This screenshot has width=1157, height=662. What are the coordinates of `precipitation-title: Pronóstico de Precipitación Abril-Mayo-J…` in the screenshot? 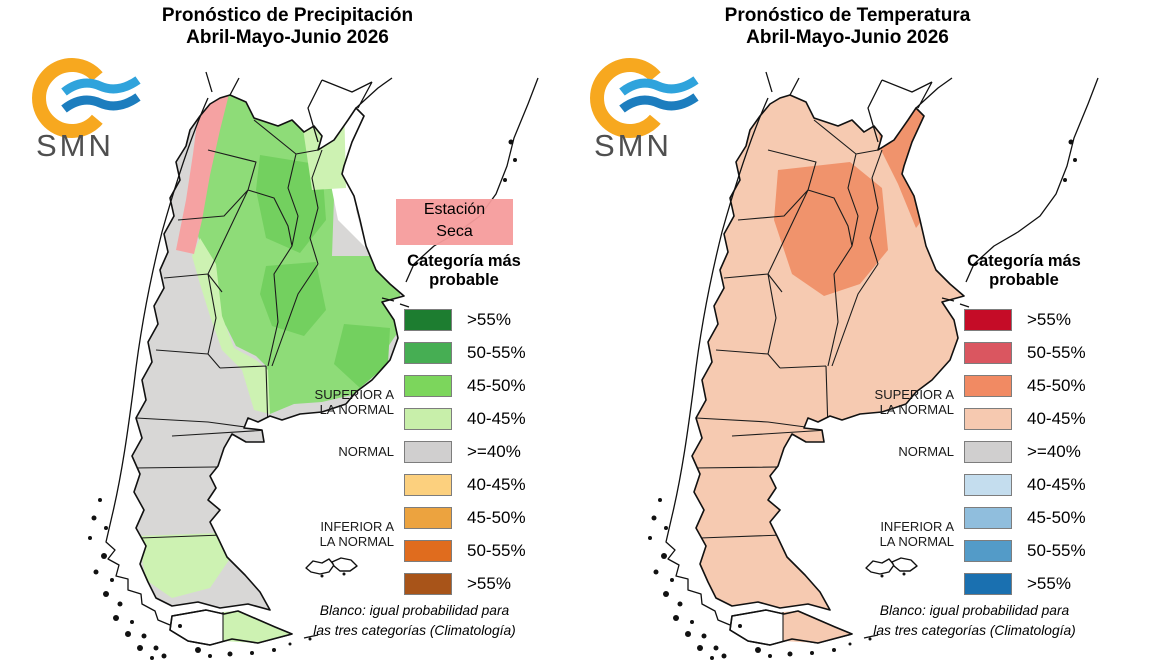 It's located at (287, 27).